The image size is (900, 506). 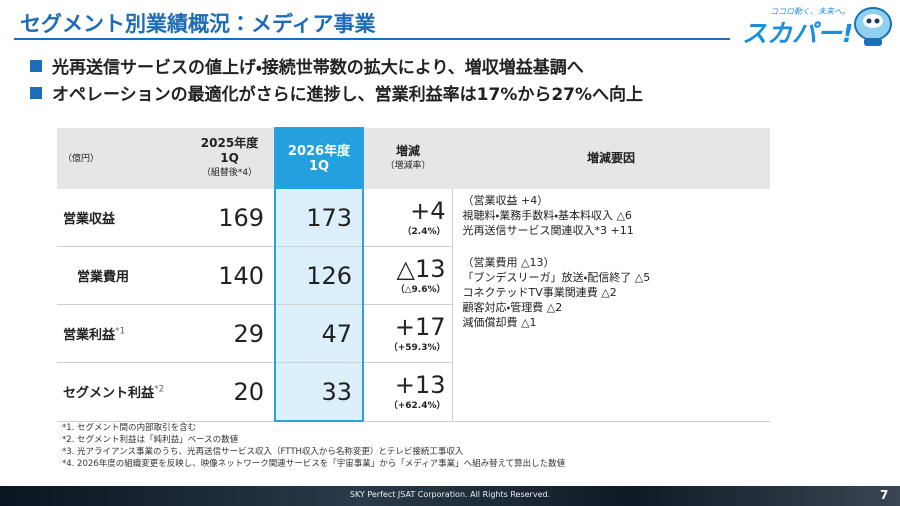 I want to click on change: +17, so click(x=420, y=327).